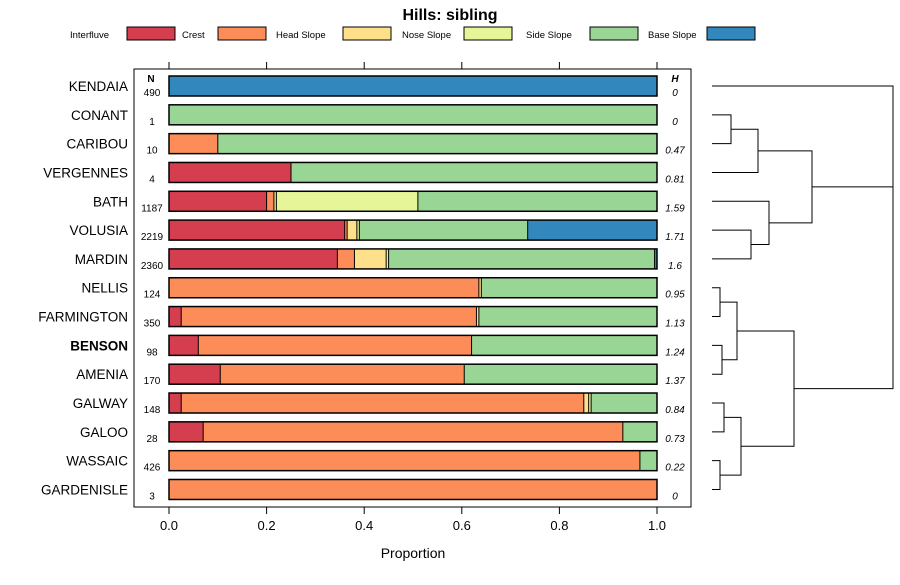  What do you see at coordinates (104, 432) in the screenshot?
I see `row-label: GALOO` at bounding box center [104, 432].